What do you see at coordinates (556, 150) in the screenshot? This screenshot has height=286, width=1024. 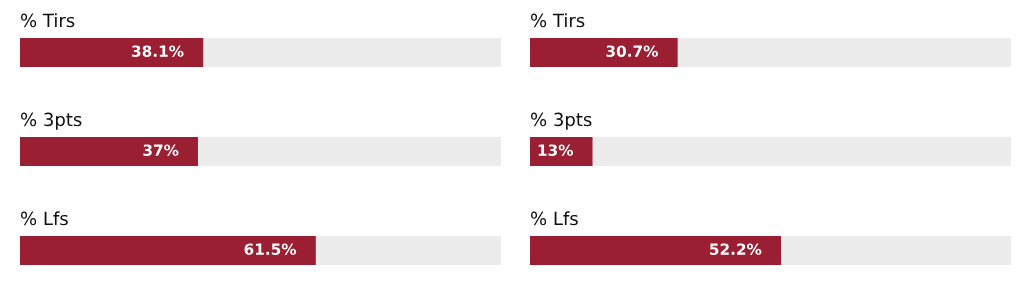 I see `data-label: 13%` at bounding box center [556, 150].